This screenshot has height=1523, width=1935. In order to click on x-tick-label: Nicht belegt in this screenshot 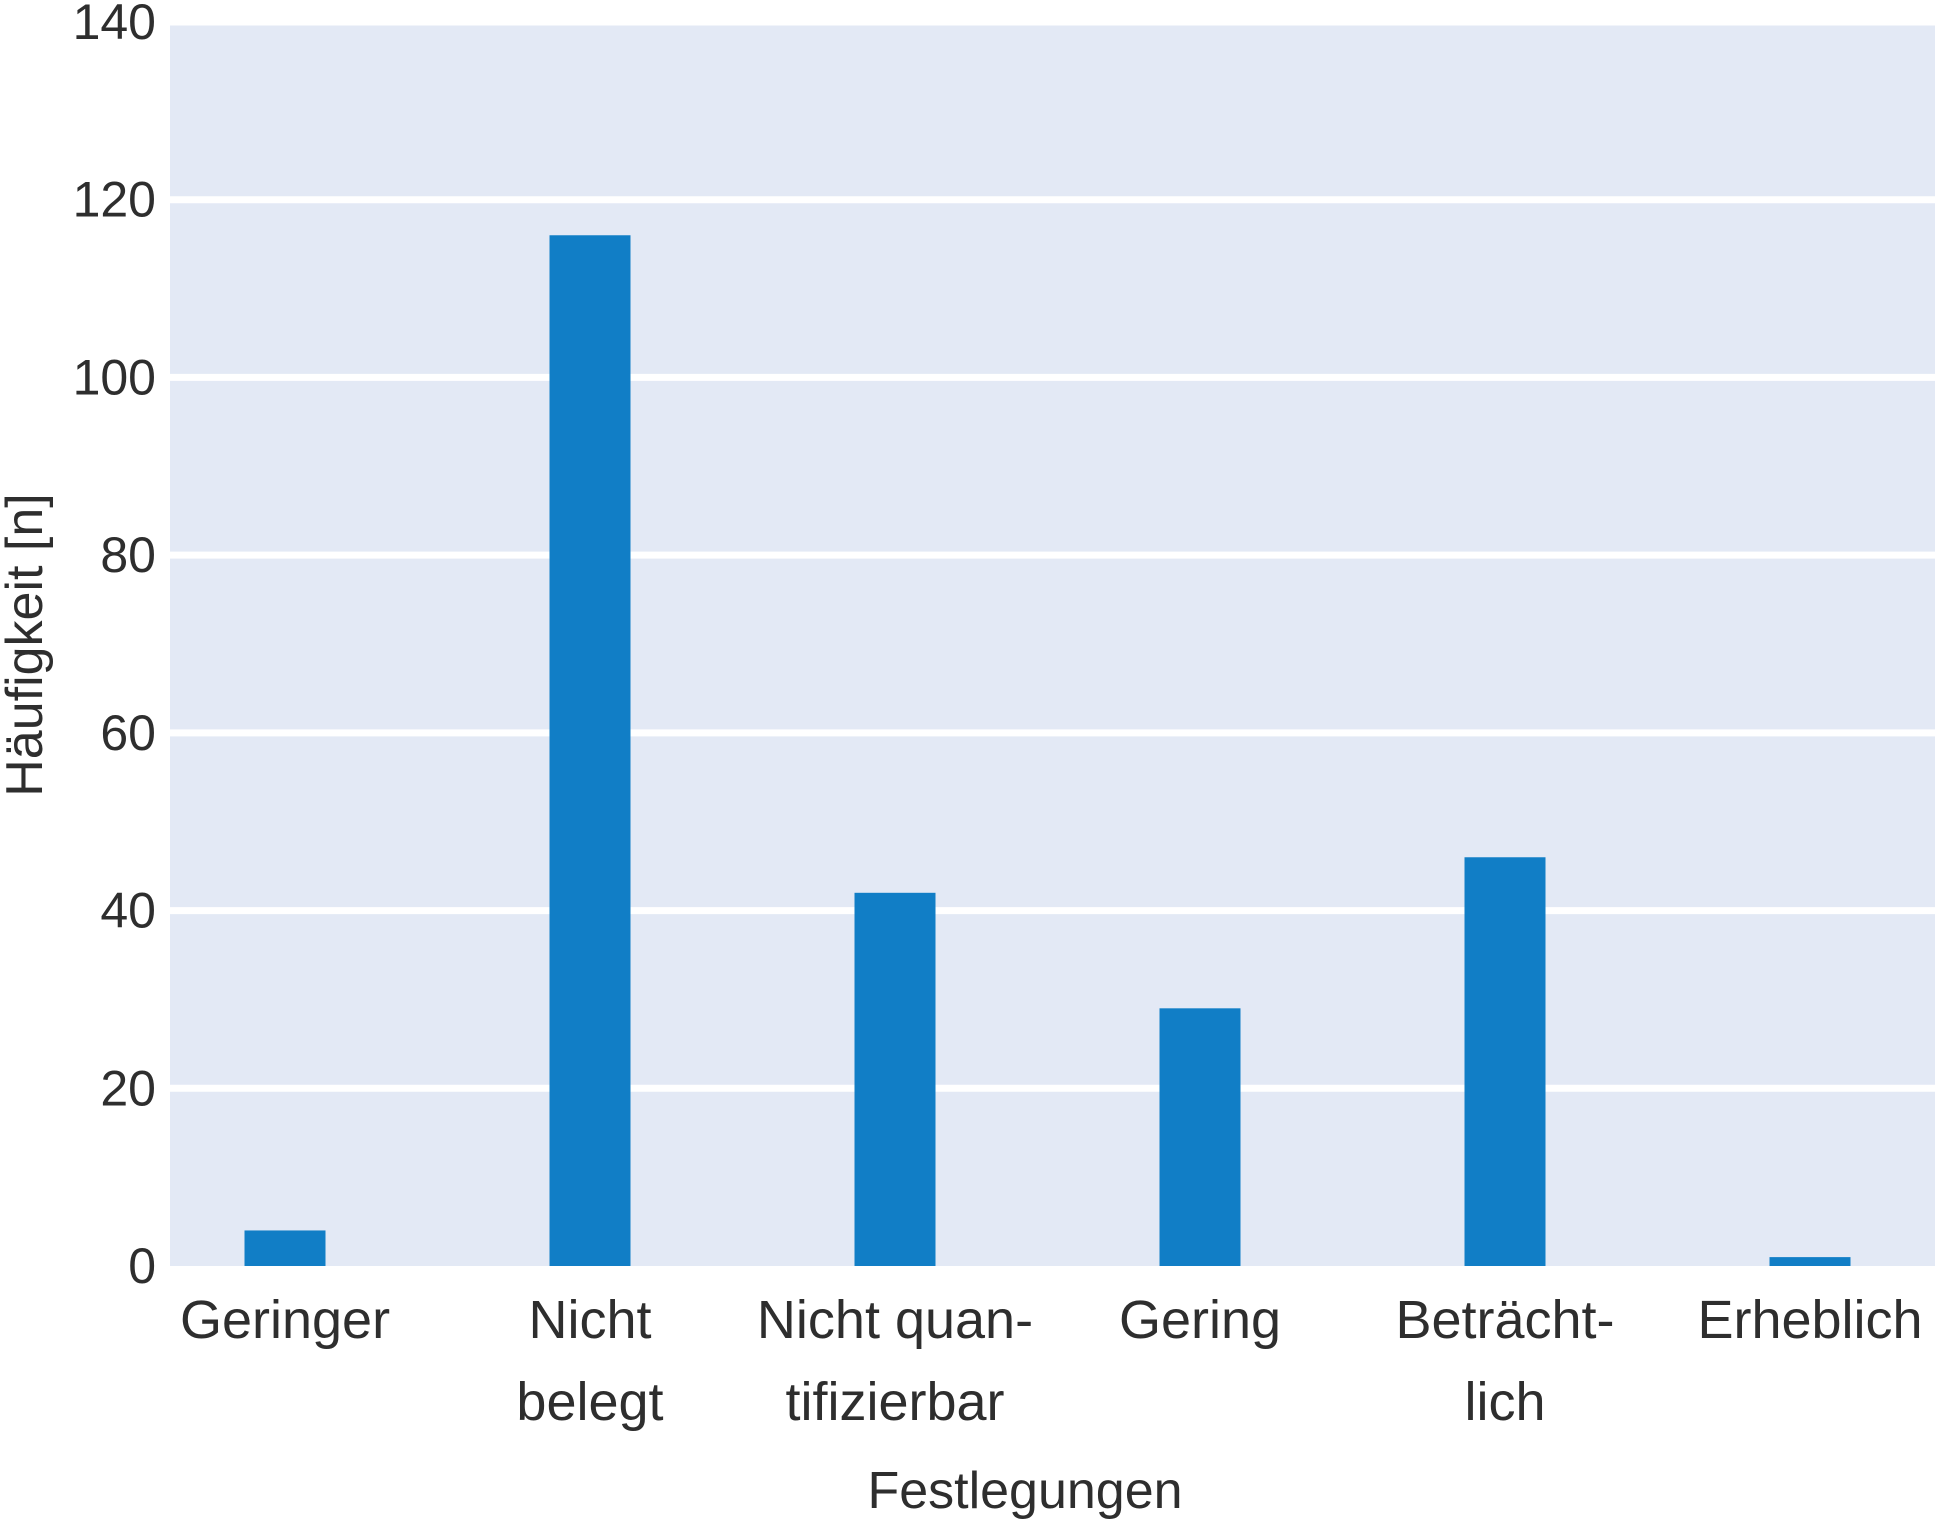, I will do `click(589, 1361)`.